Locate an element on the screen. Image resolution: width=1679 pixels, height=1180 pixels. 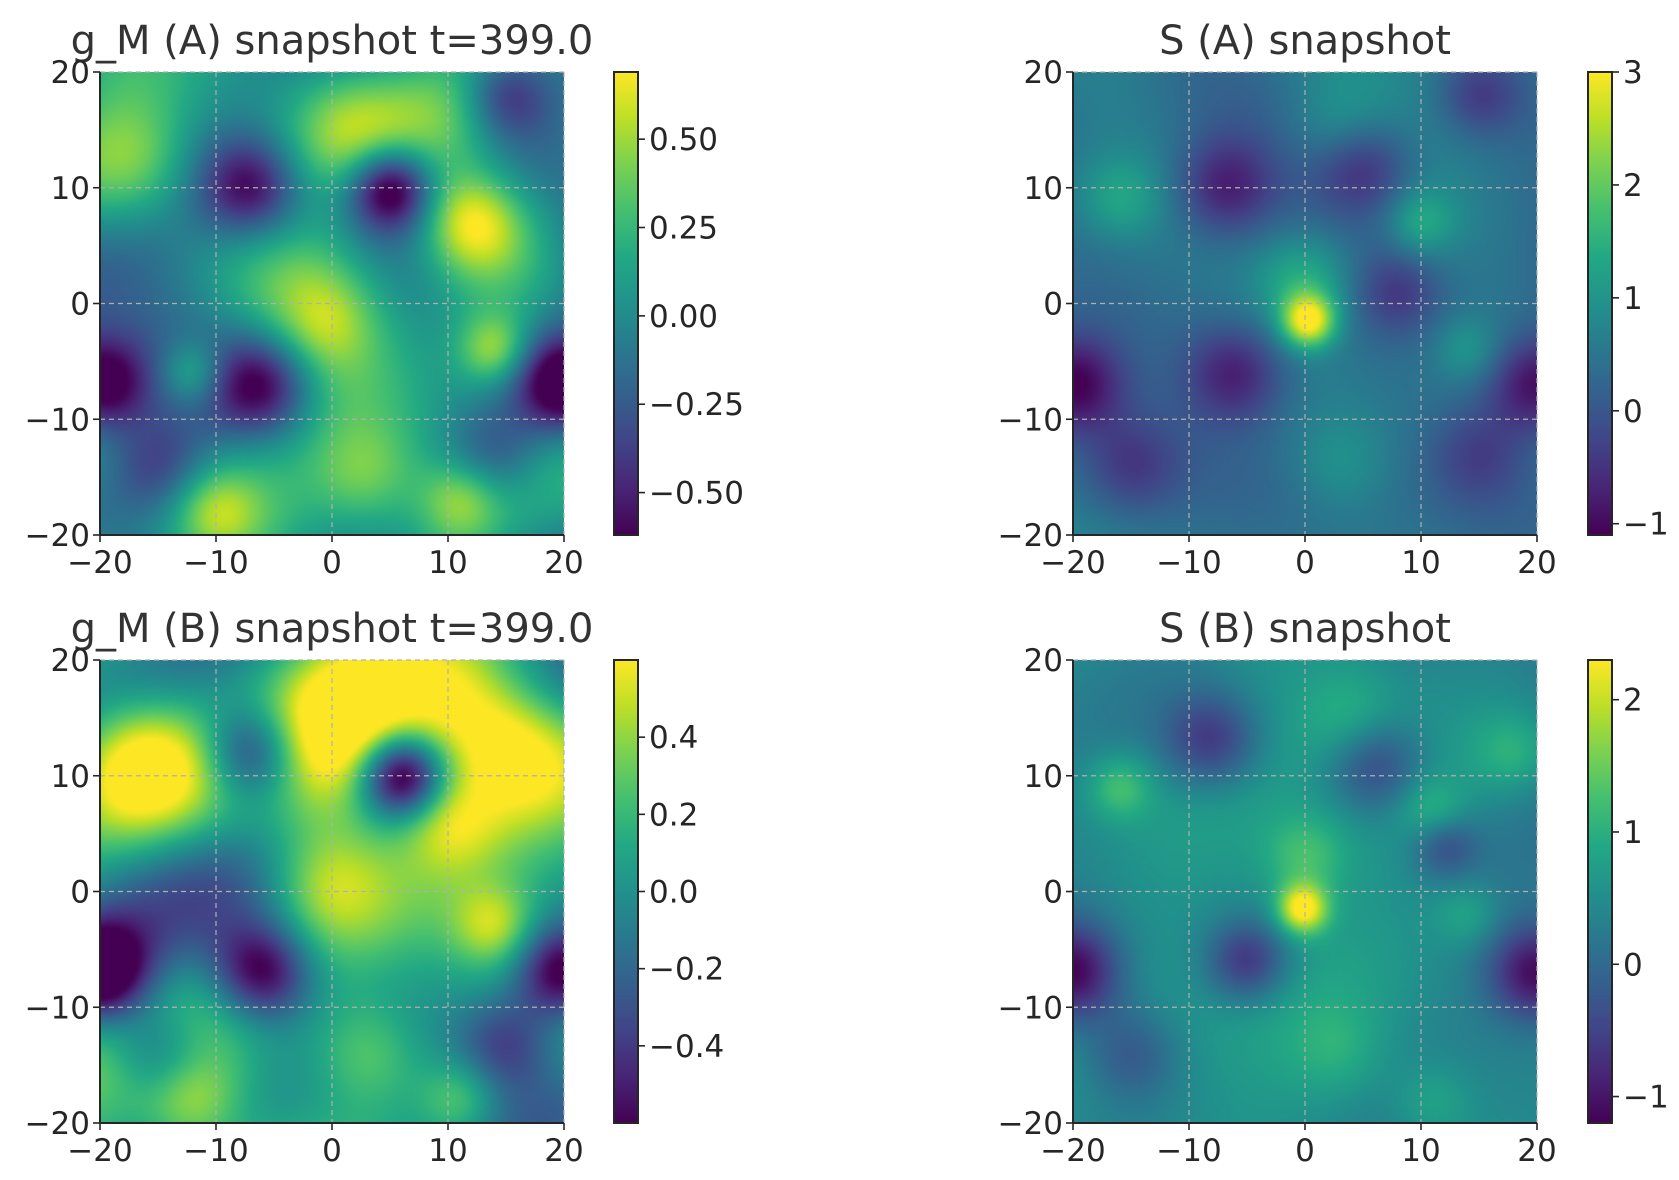
colorbar-tick-label: 0.25 is located at coordinates (683, 229).